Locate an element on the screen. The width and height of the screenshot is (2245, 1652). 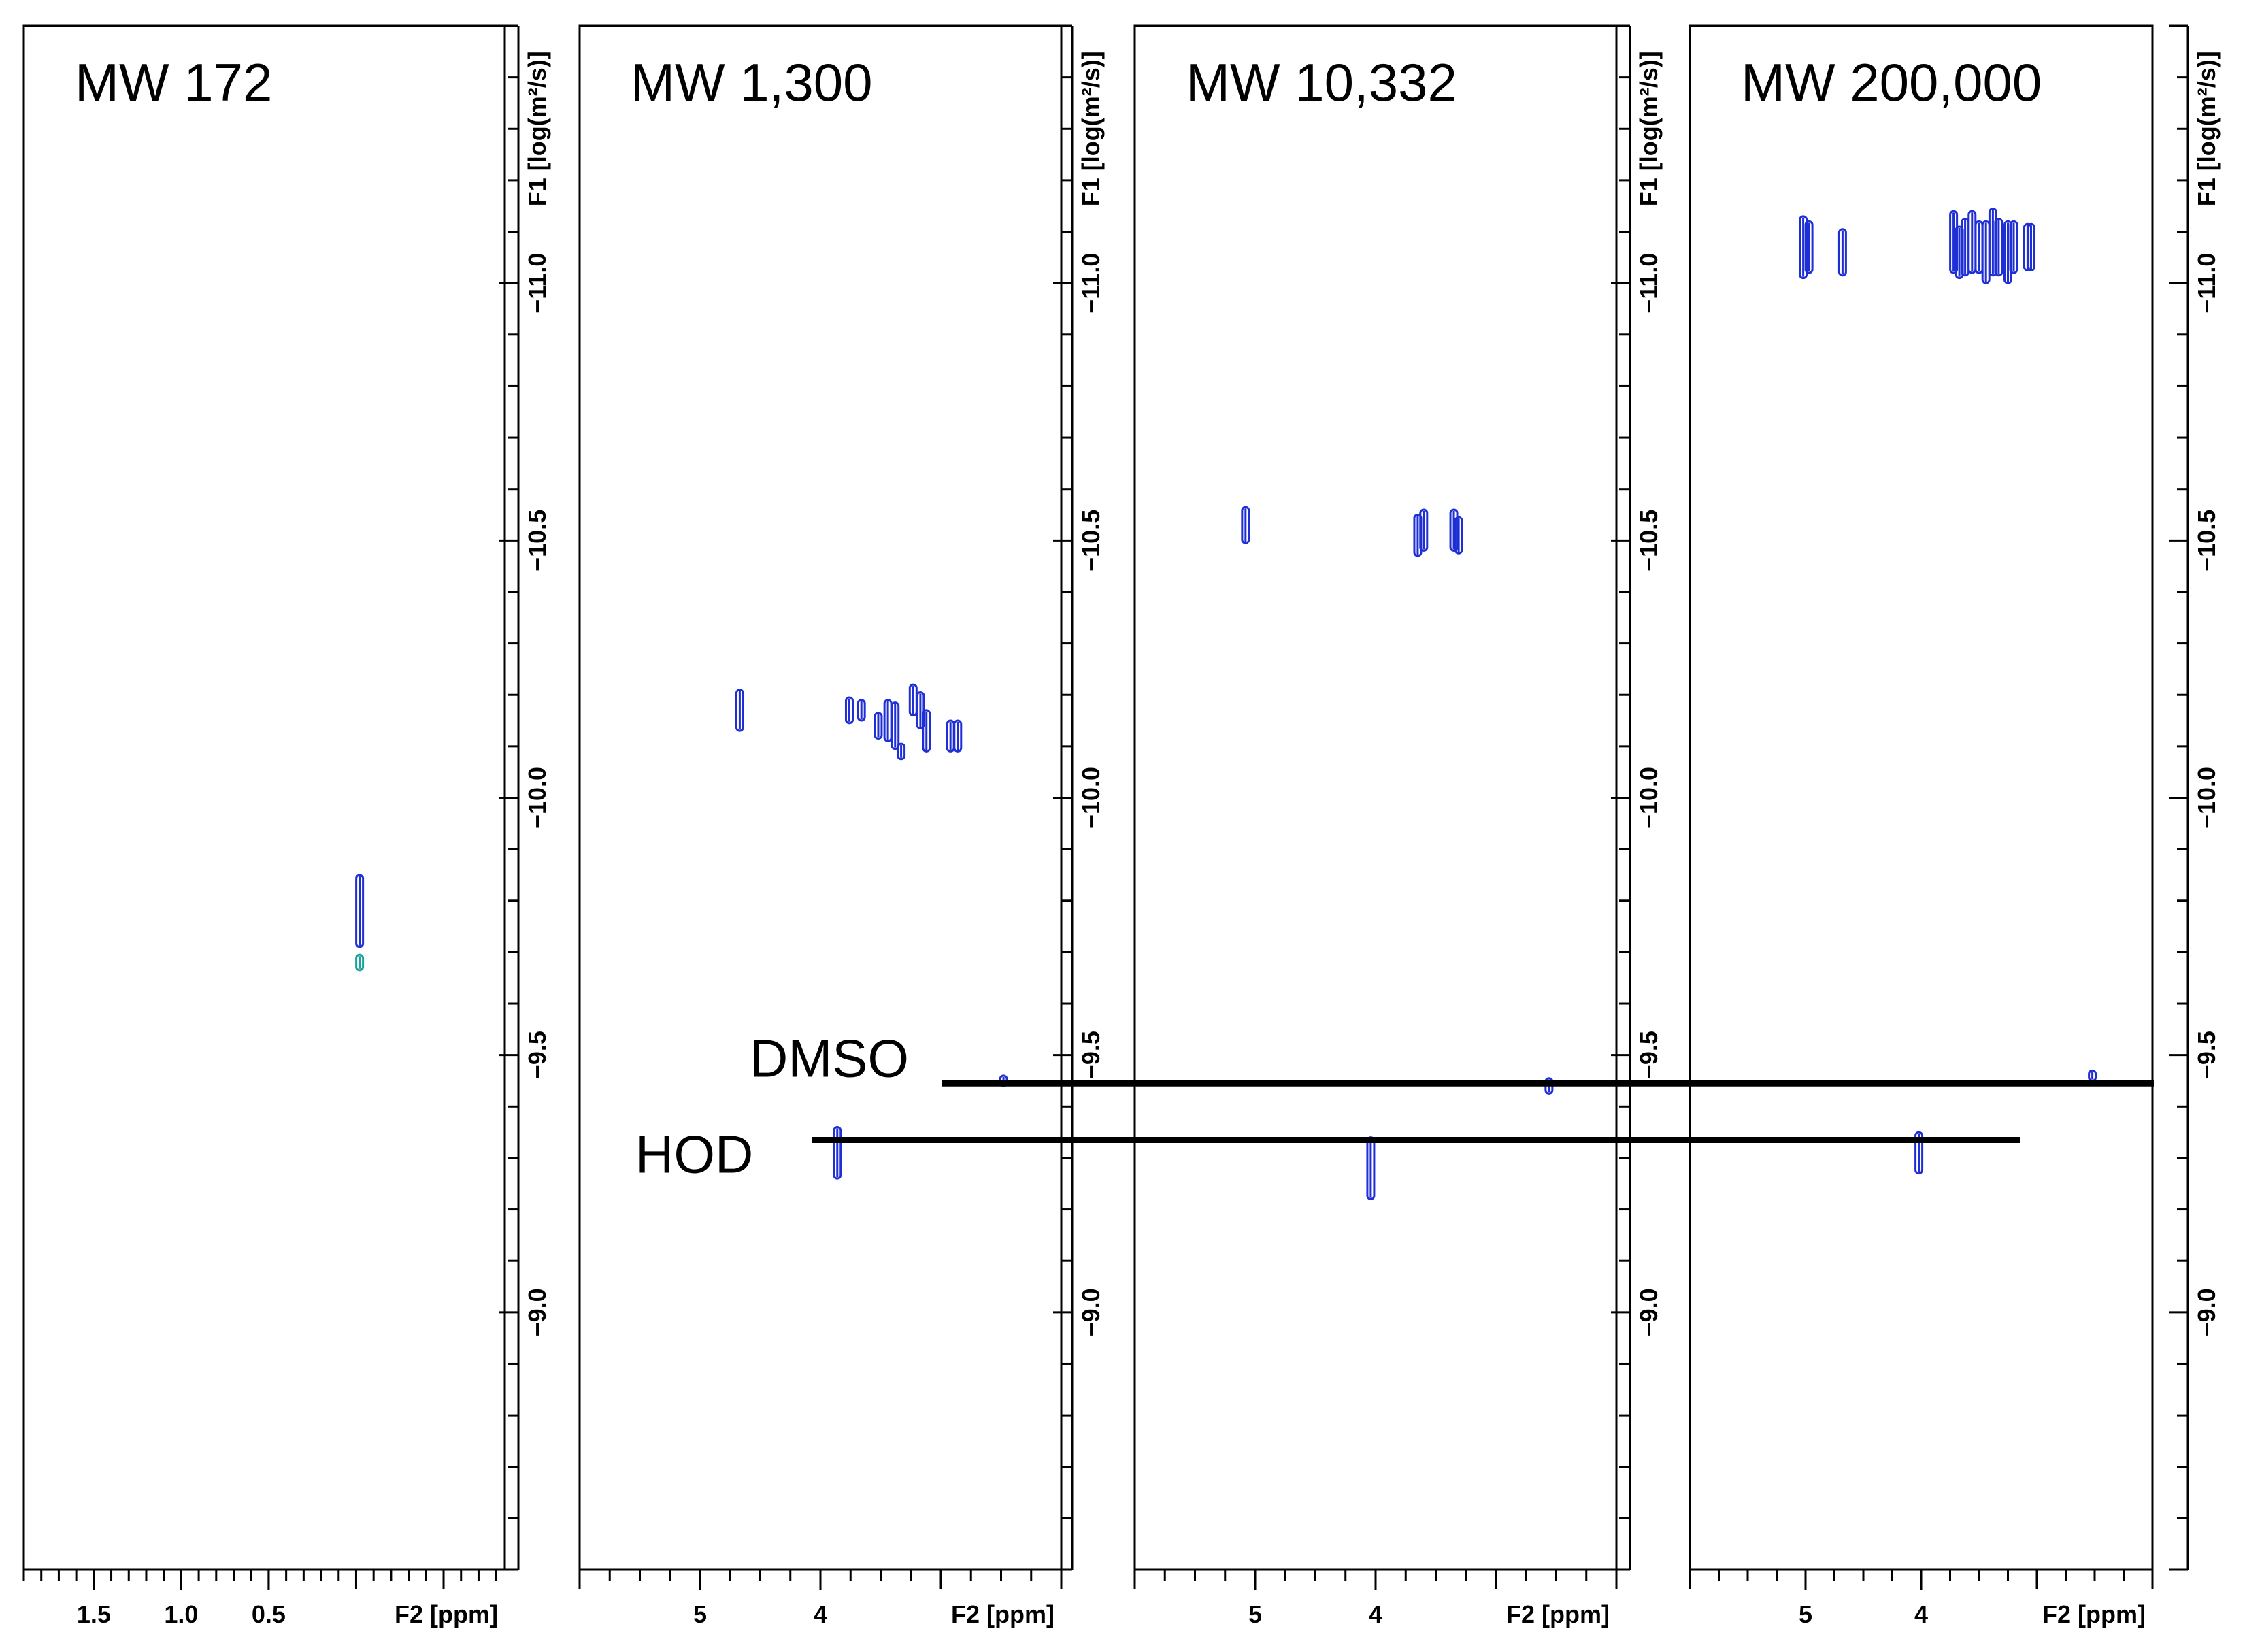
x-tick-label: 0.5 is located at coordinates (269, 1614).